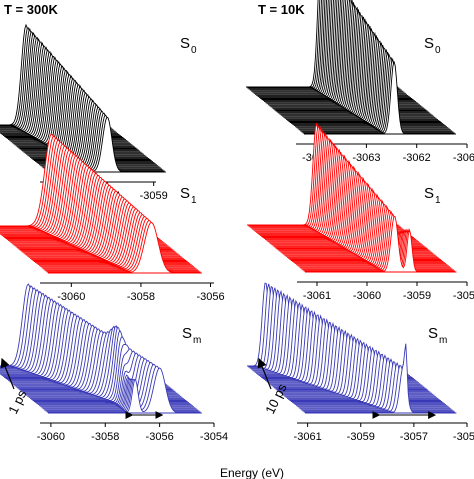 The height and width of the screenshot is (479, 474). Describe the element at coordinates (388, 292) in the screenshot. I see `x-axis-ticks: -3061 -3060 -3059 -3058` at that location.